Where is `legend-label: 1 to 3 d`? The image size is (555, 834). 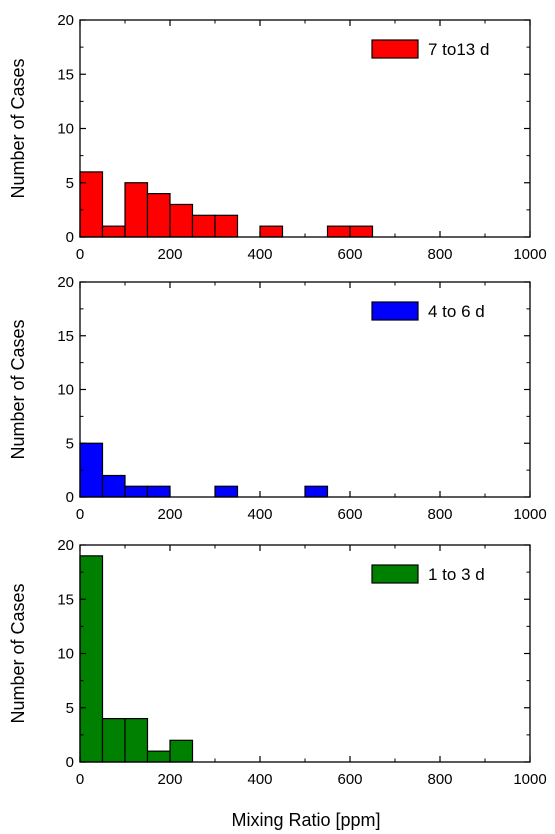
legend-label: 1 to 3 d is located at coordinates (456, 574).